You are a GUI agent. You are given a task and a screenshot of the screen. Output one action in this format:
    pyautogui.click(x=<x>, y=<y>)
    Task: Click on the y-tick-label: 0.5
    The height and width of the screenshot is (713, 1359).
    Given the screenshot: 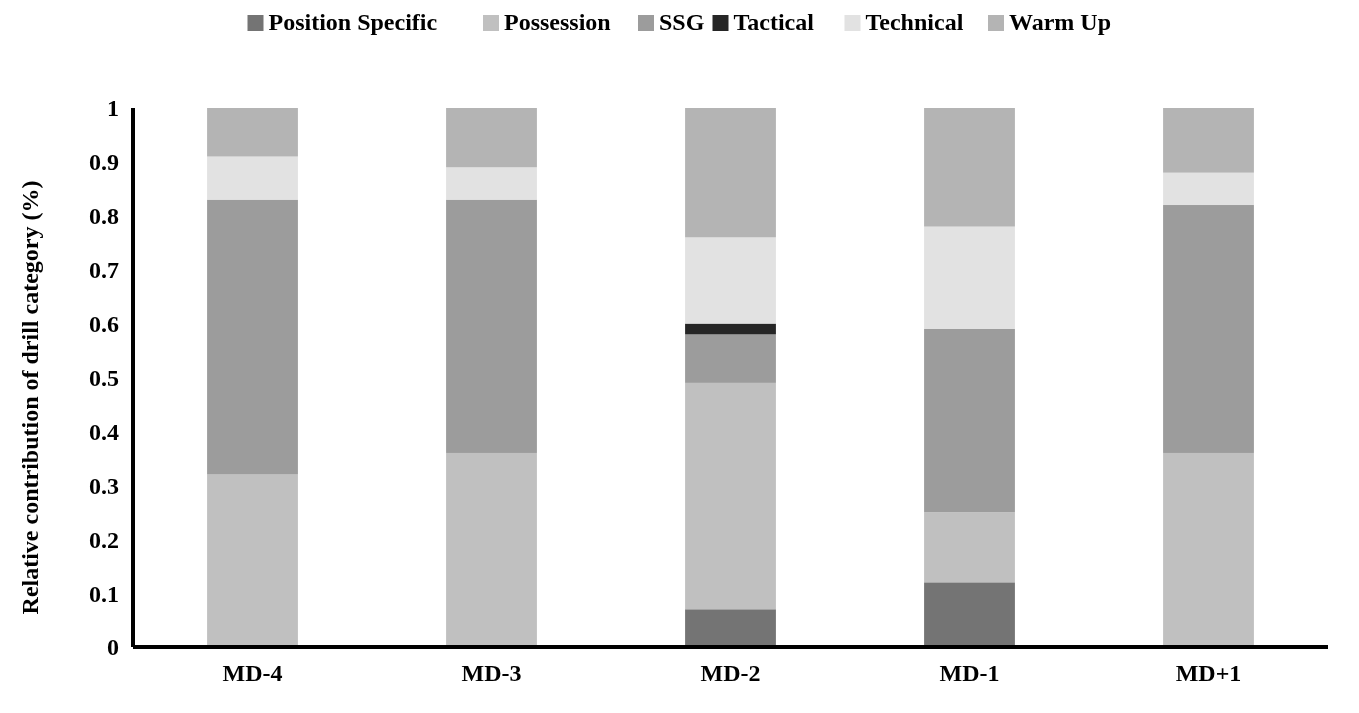 What is the action you would take?
    pyautogui.click(x=104, y=377)
    